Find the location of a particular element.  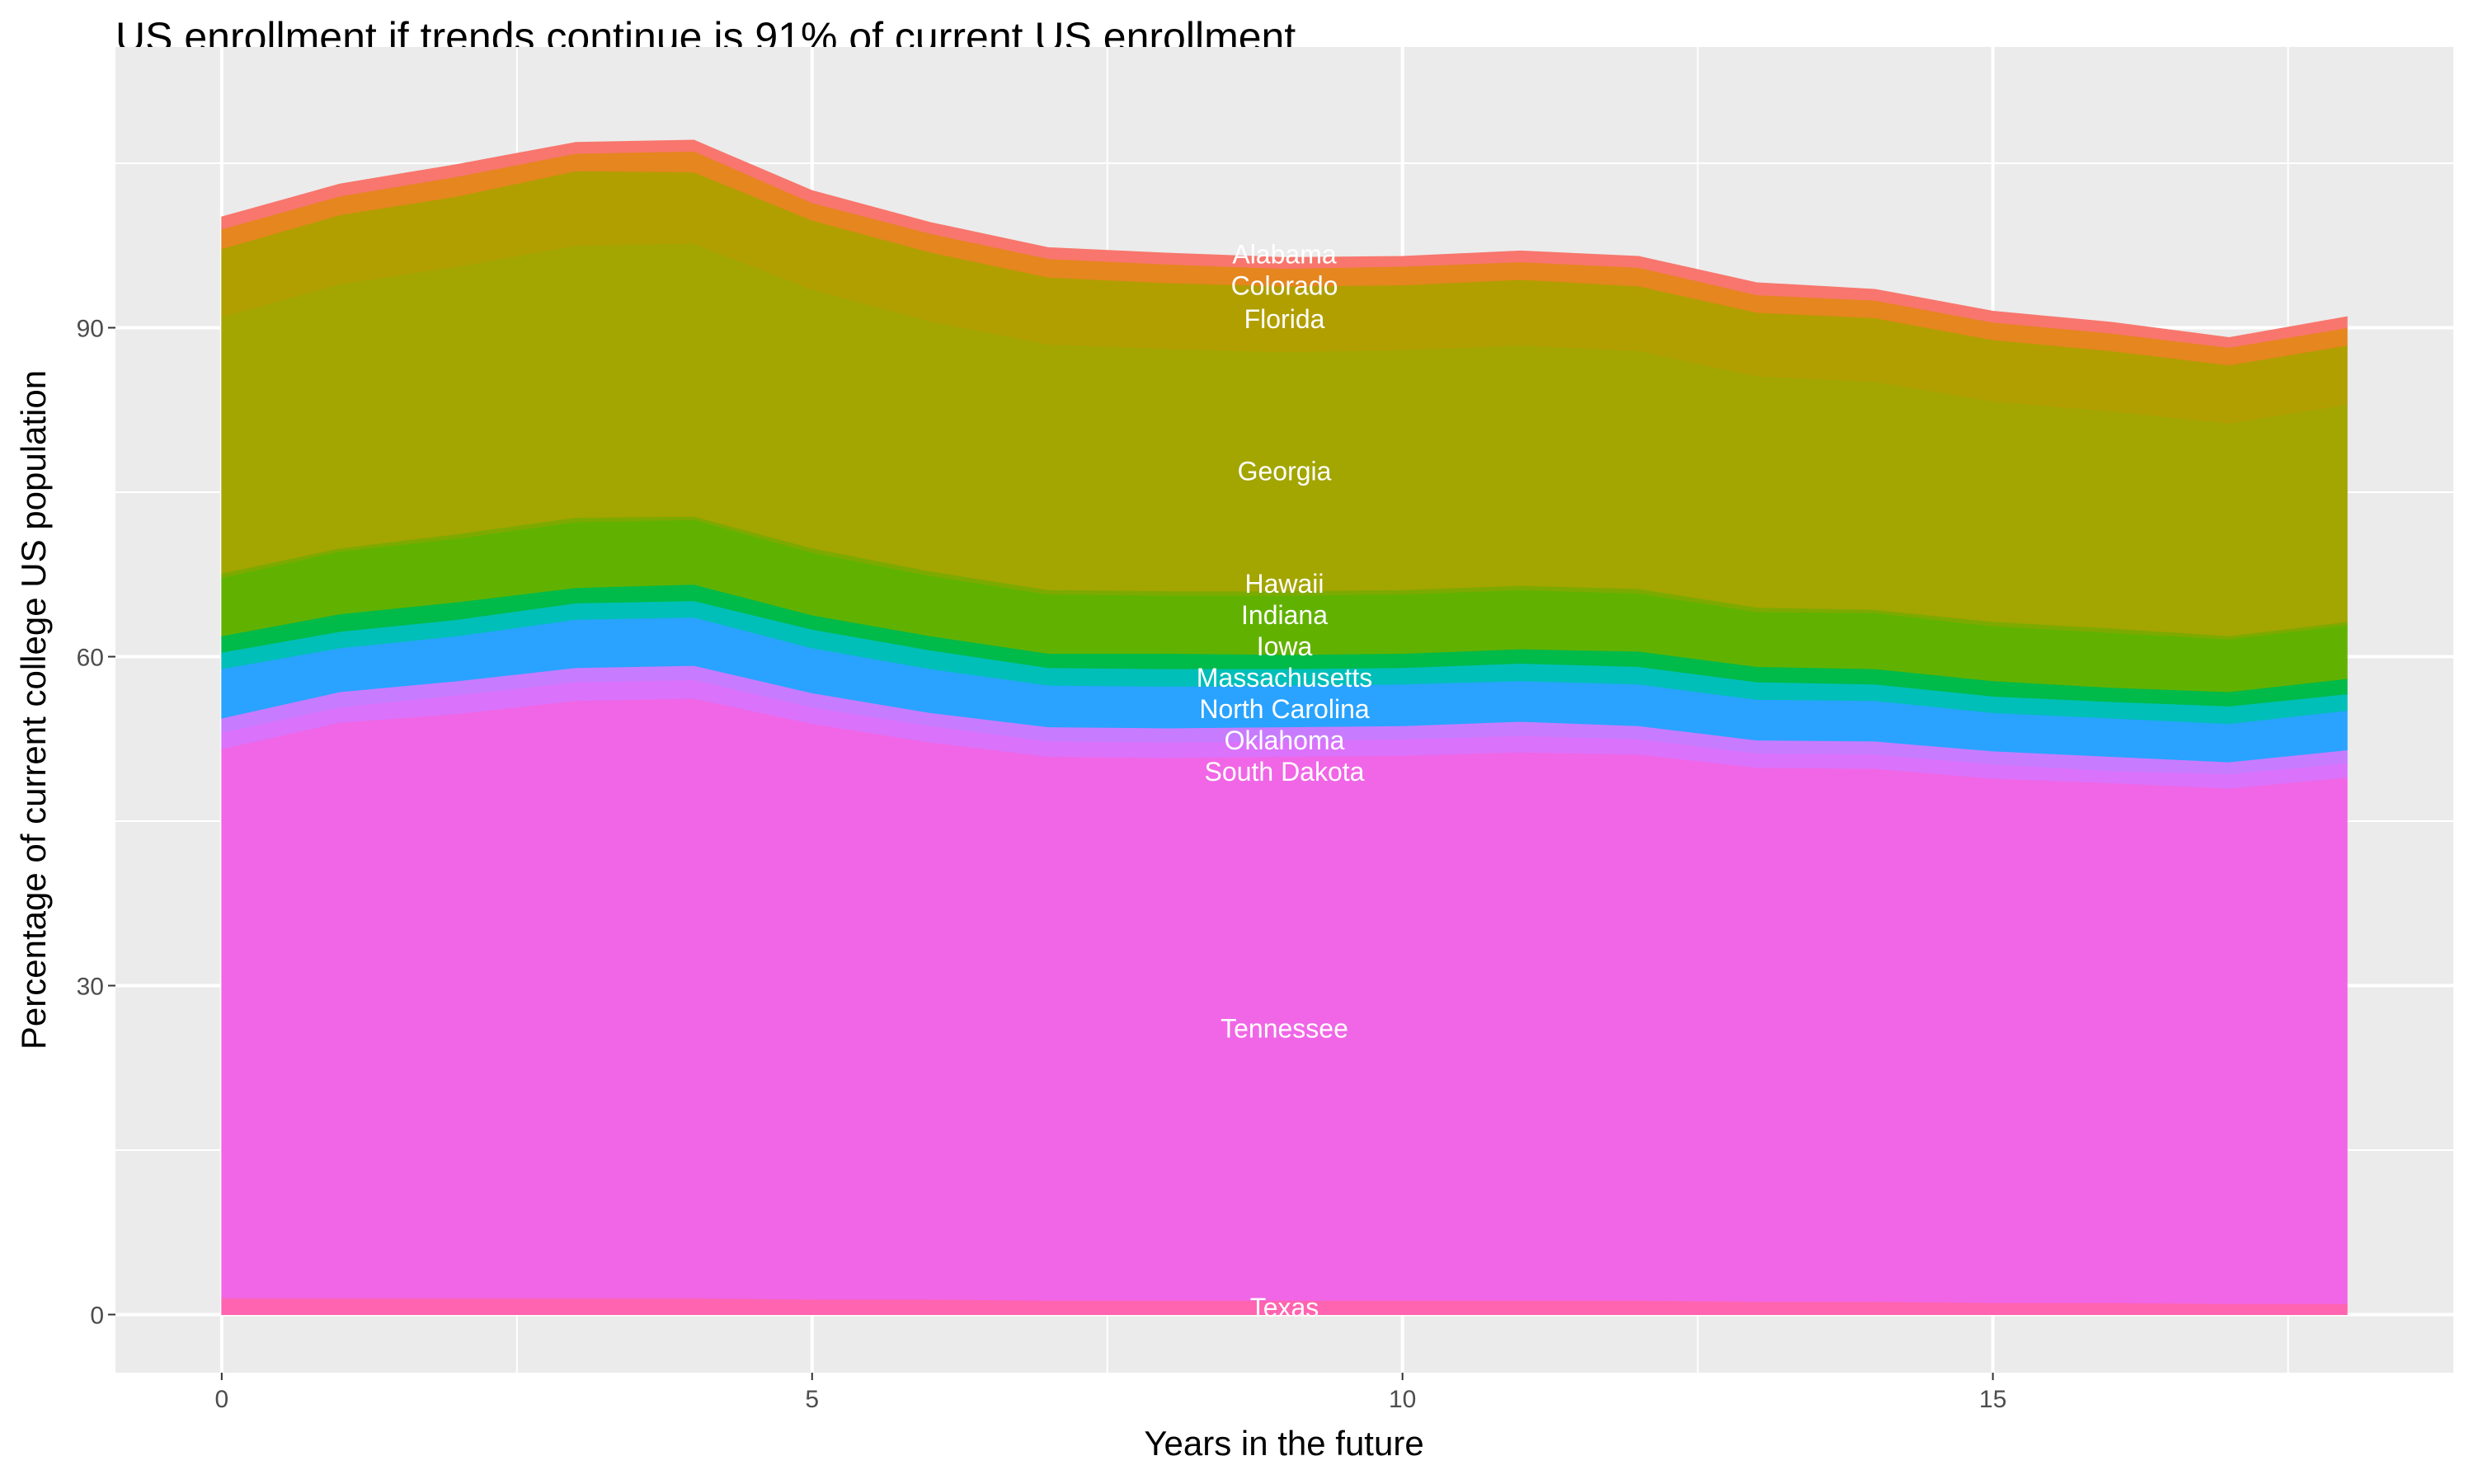

area-alabama is located at coordinates (1284, 244).